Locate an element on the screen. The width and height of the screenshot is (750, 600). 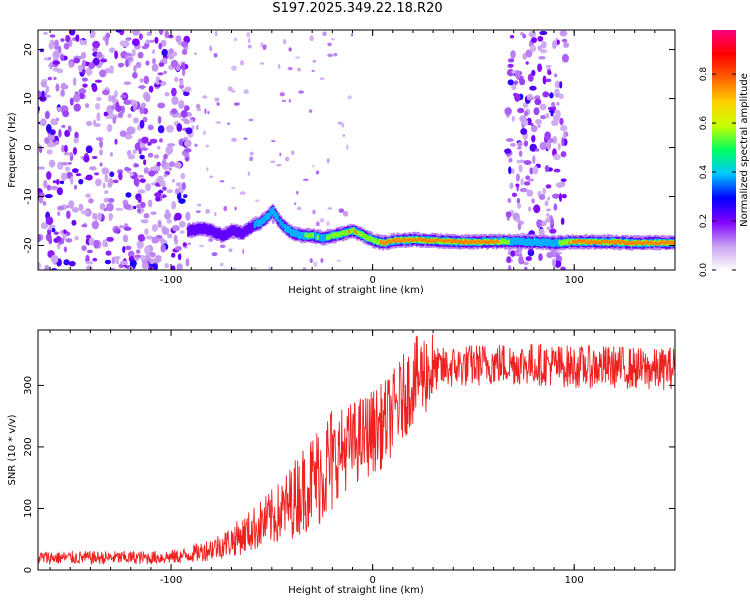
chart-title: S197.2025.349.22.18.R20 is located at coordinates (357, 8).